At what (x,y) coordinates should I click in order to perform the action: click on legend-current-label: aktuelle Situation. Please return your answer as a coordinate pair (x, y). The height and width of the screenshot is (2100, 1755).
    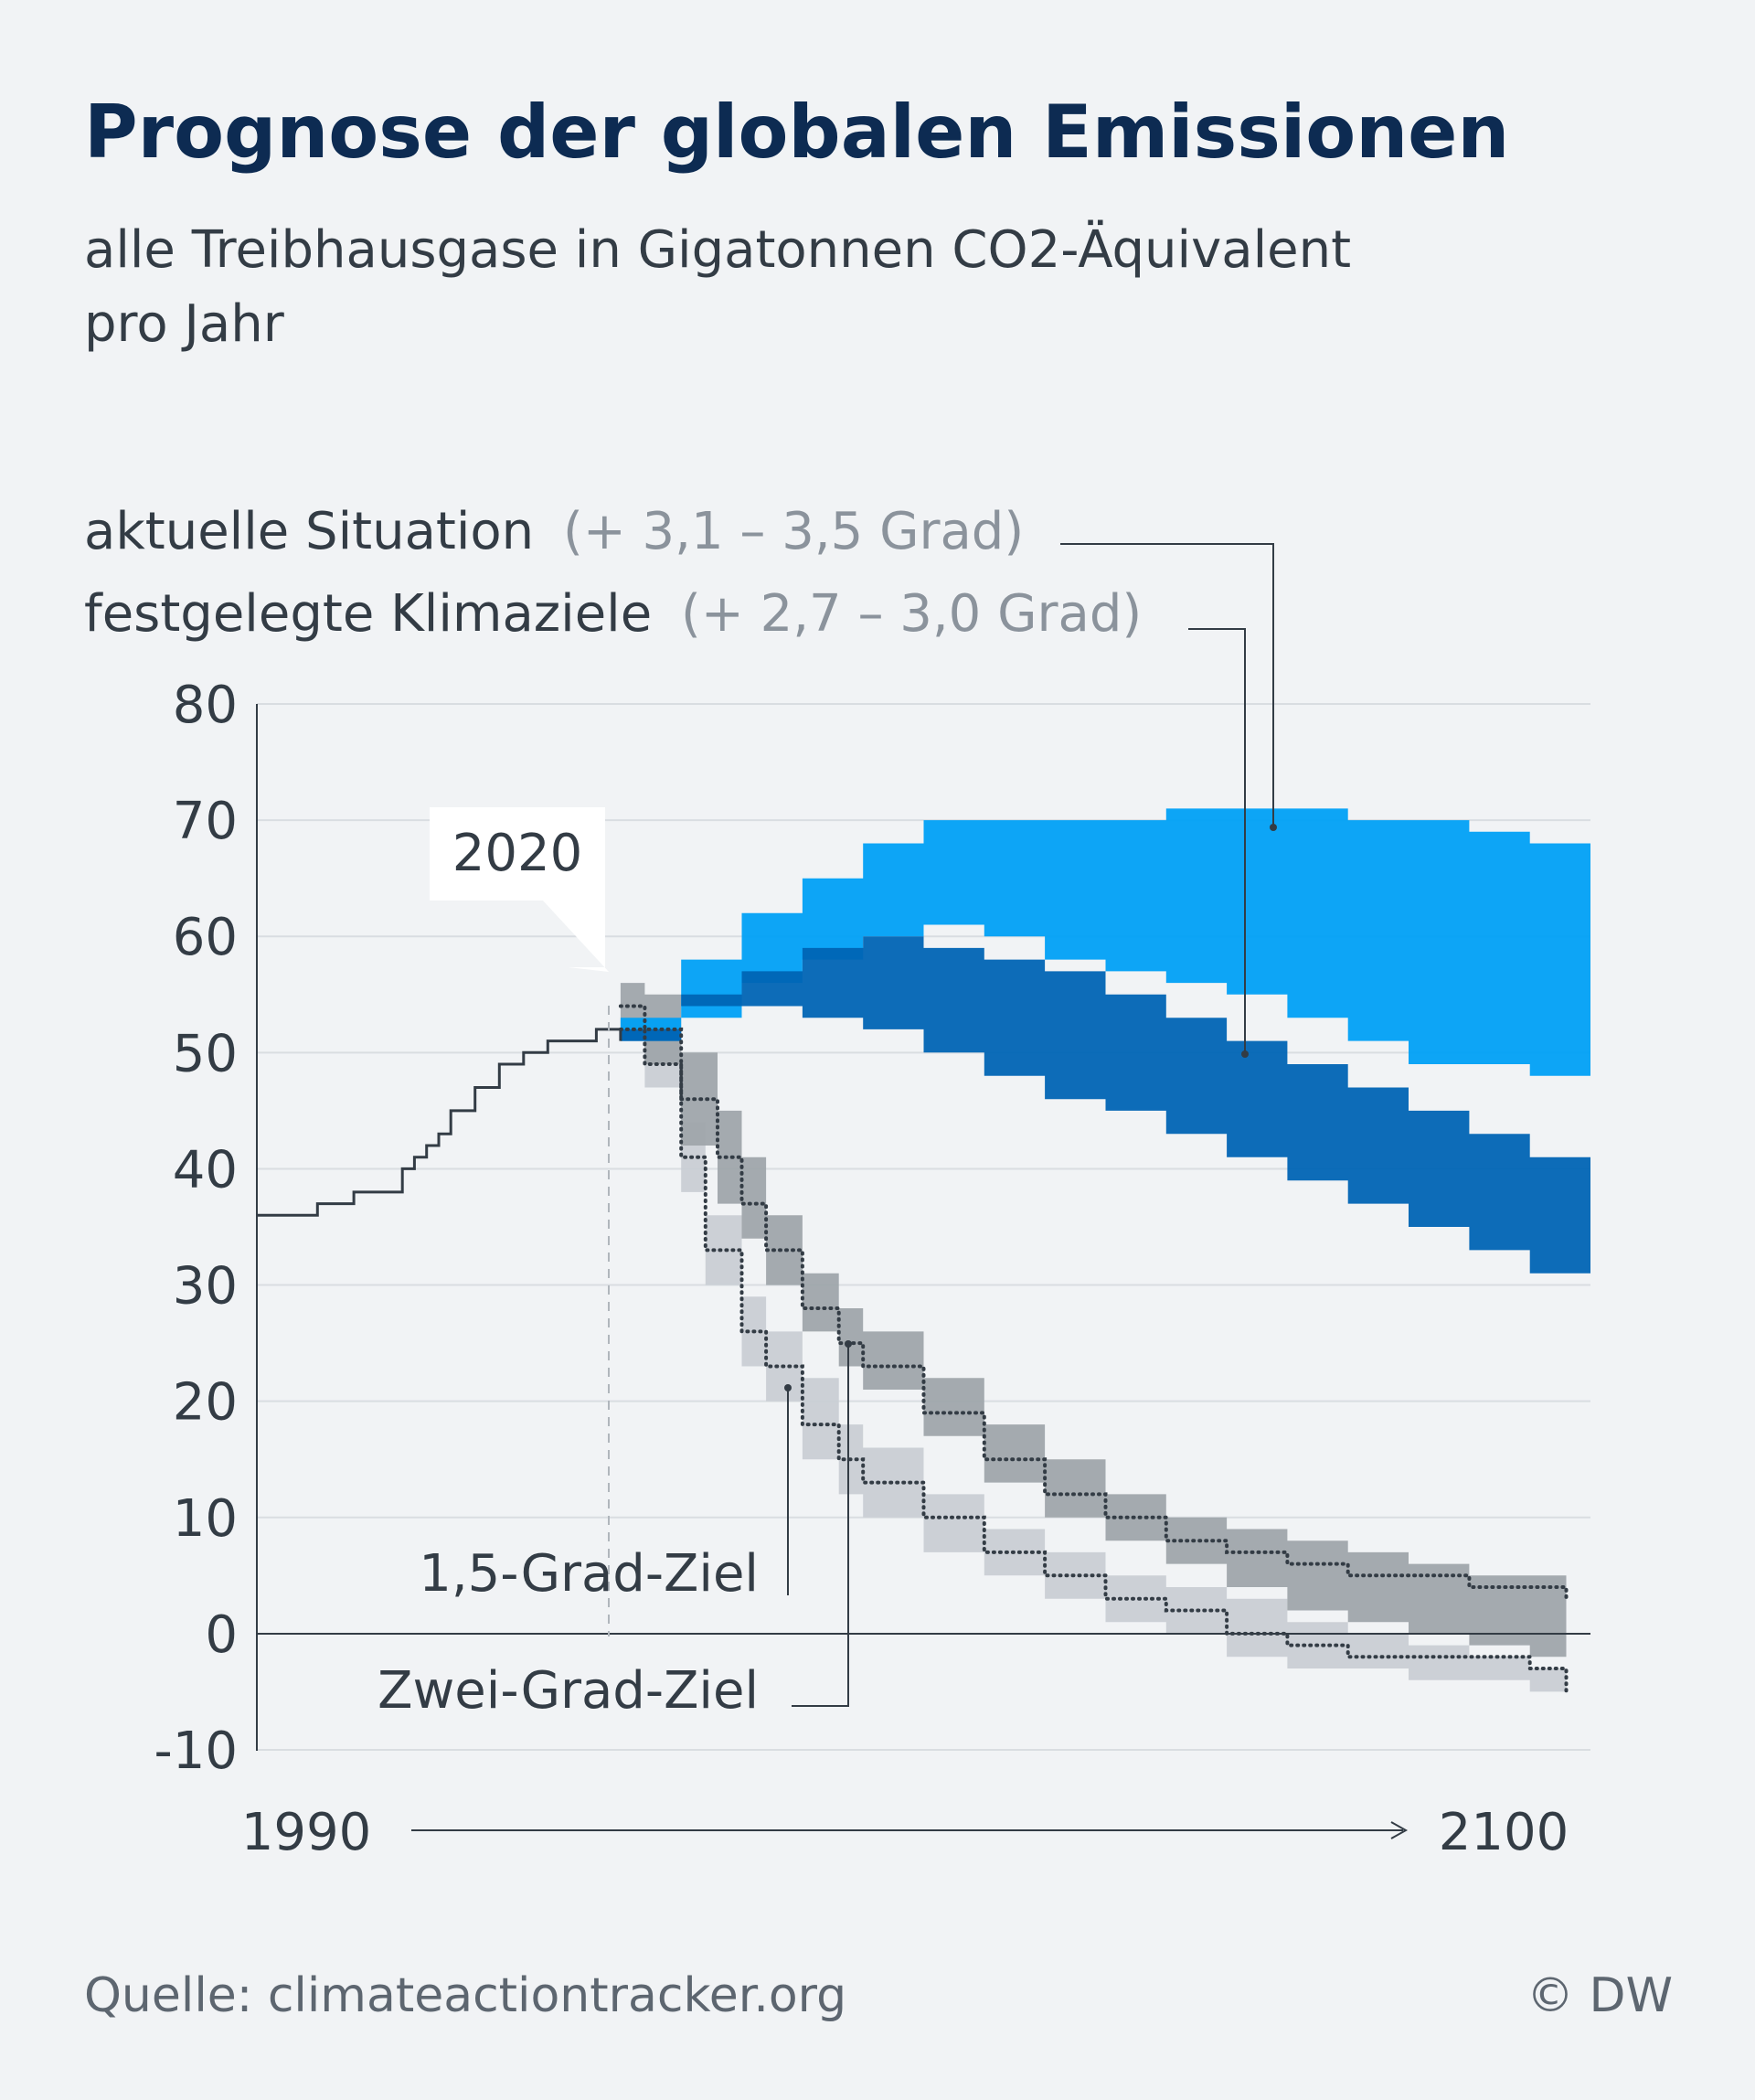
    Looking at the image, I should click on (309, 531).